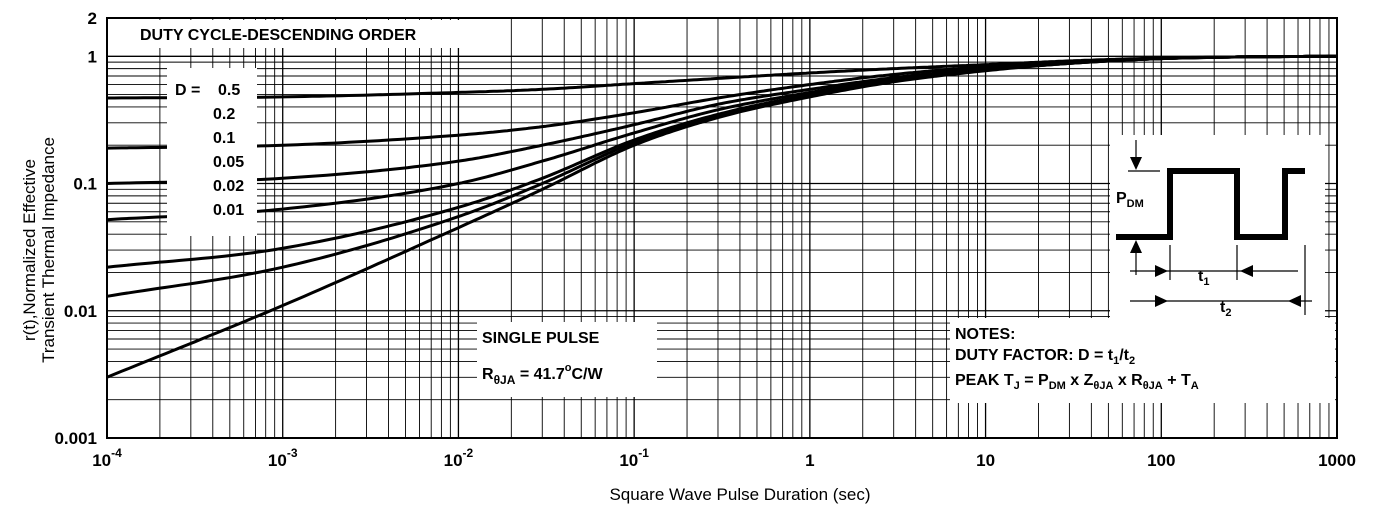  Describe the element at coordinates (224, 114) in the screenshot. I see `legend-d-value: 0.2` at that location.